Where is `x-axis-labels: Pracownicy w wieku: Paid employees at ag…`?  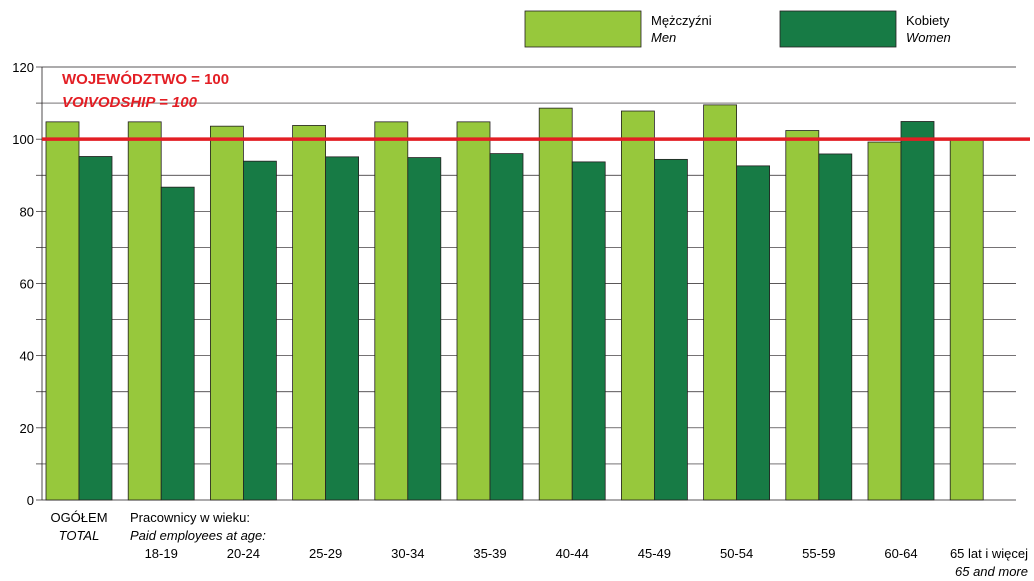 x-axis-labels: Pracownicy w wieku: Paid employees at ag… is located at coordinates (539, 544).